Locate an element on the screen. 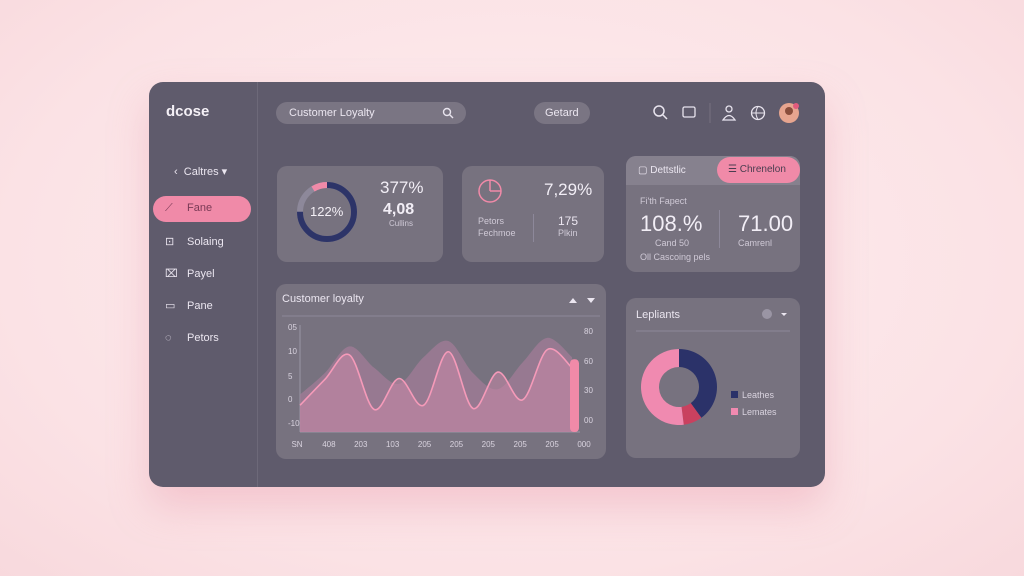 This screenshot has width=1024, height=576. label: Fechmoe is located at coordinates (497, 233).